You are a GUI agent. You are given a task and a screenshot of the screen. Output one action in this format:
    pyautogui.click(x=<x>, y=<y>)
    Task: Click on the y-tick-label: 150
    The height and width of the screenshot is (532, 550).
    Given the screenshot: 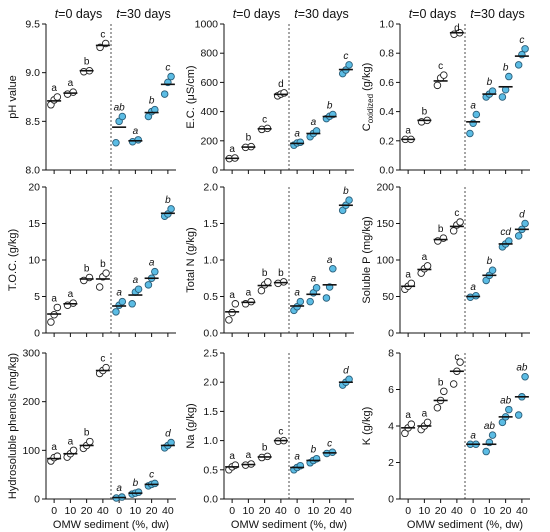 What is the action you would take?
    pyautogui.click(x=385, y=224)
    